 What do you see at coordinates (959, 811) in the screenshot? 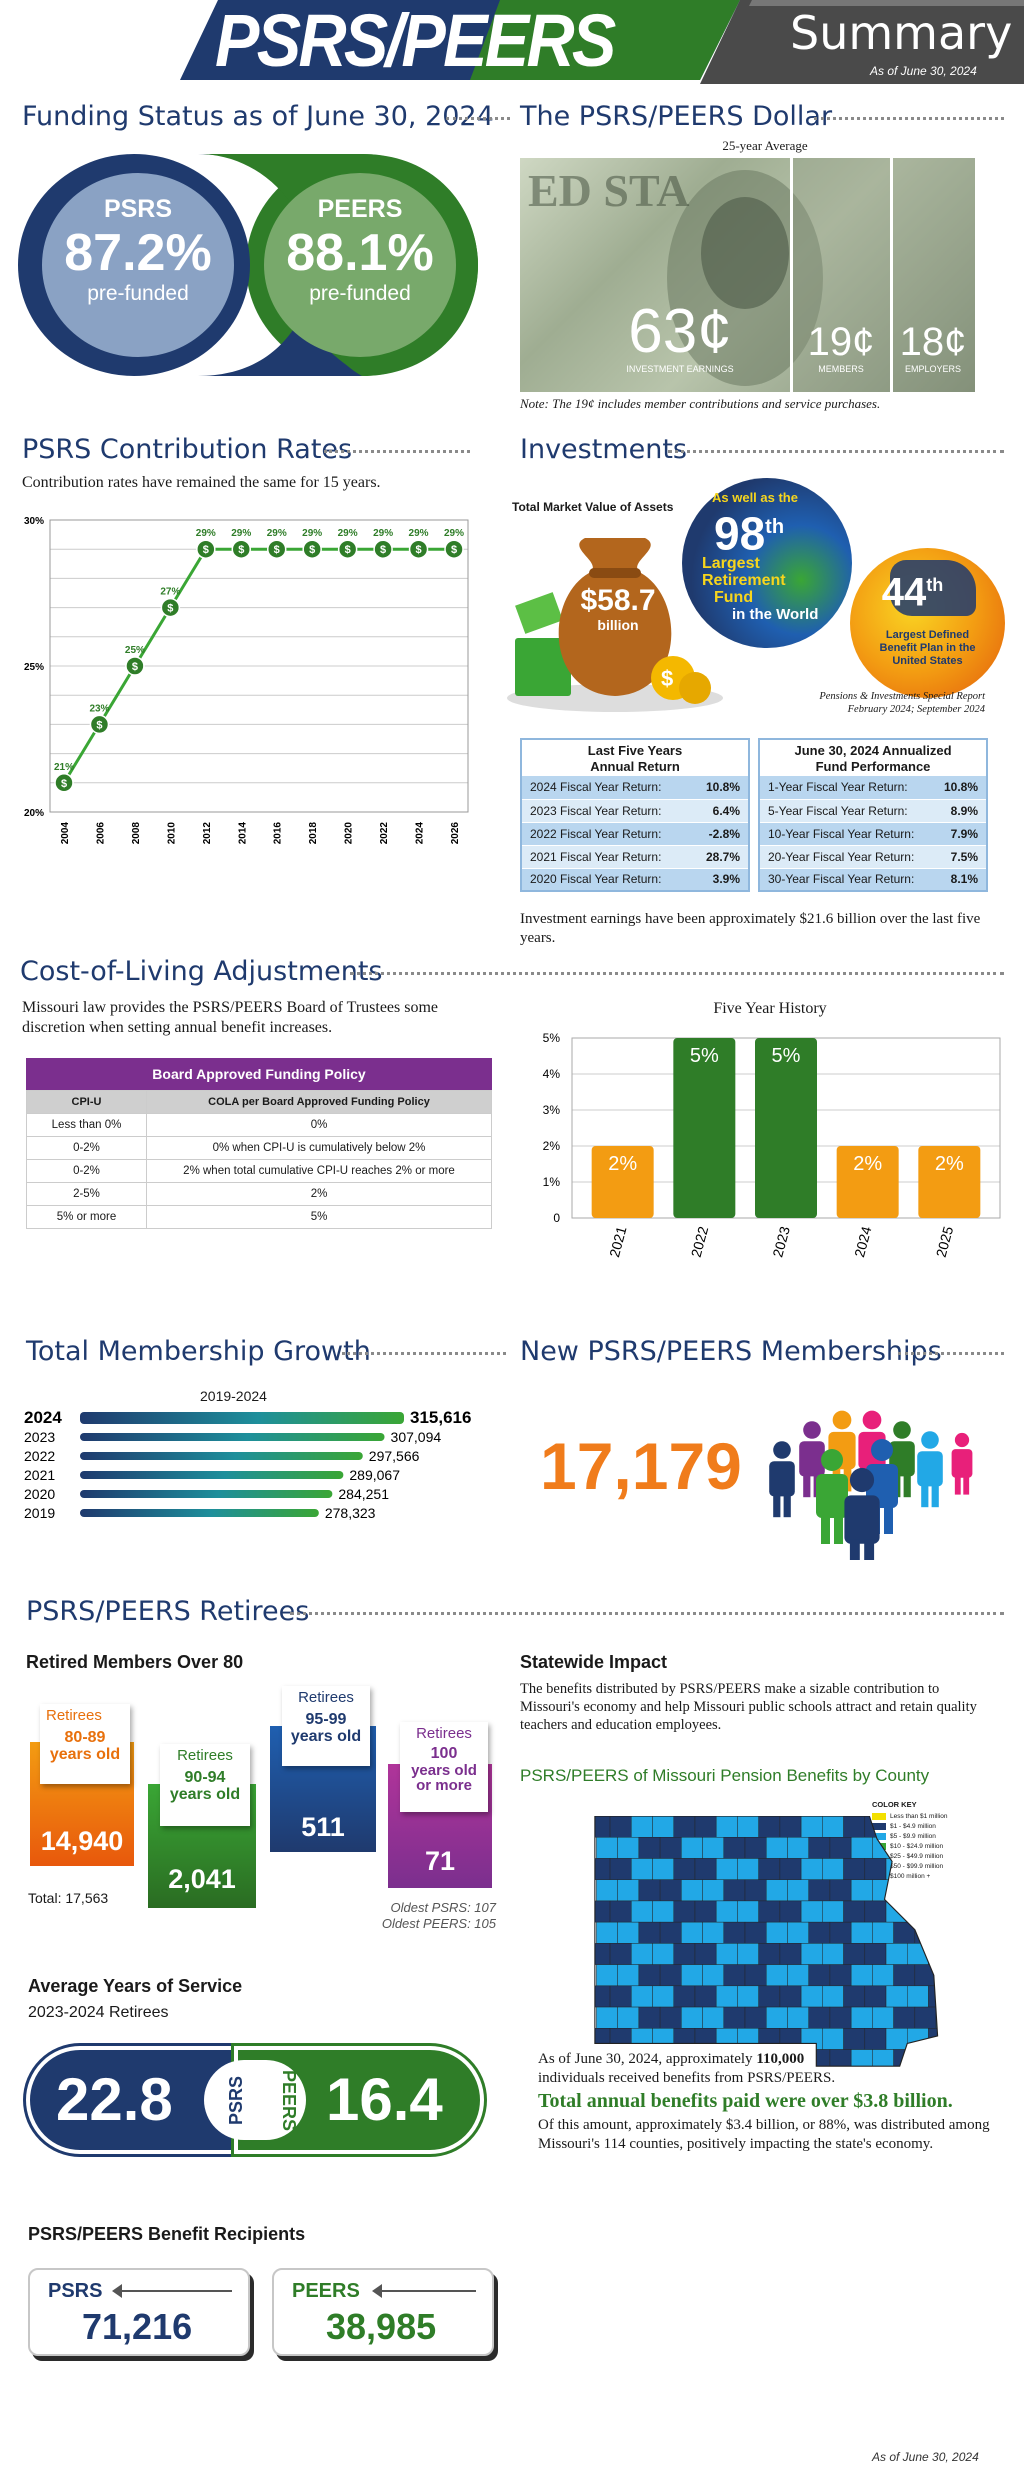
I see `row-value: 8.9%` at bounding box center [959, 811].